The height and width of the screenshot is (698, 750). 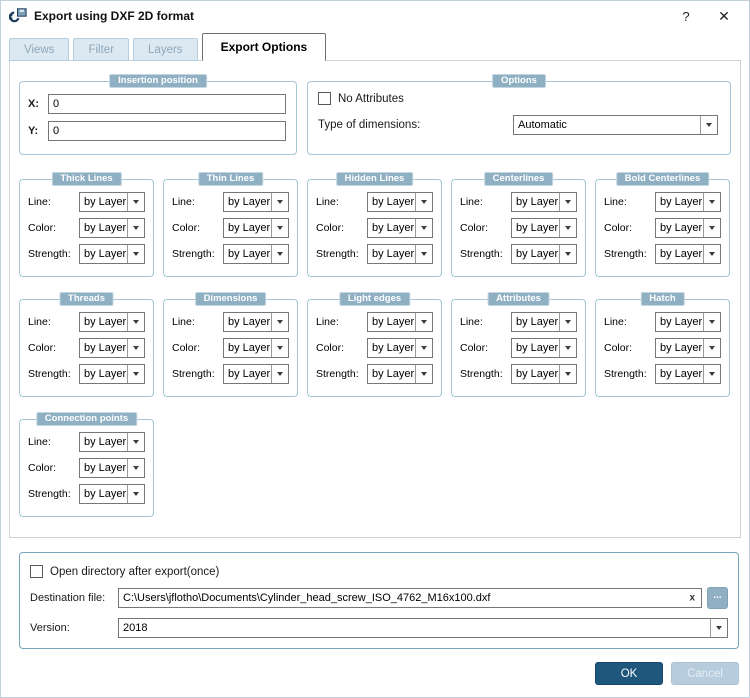 What do you see at coordinates (165, 49) in the screenshot?
I see `tab-layers: Layers` at bounding box center [165, 49].